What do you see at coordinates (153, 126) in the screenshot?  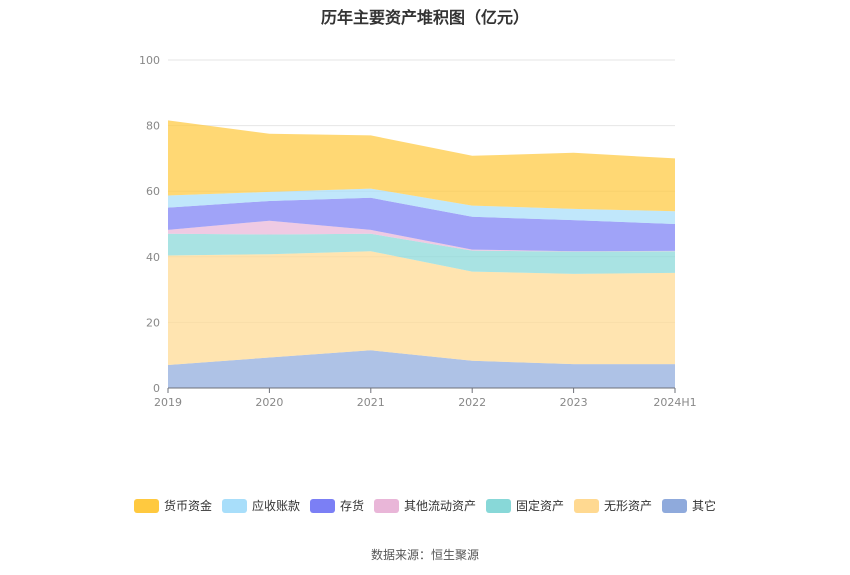 I see `y-tick-label: 80` at bounding box center [153, 126].